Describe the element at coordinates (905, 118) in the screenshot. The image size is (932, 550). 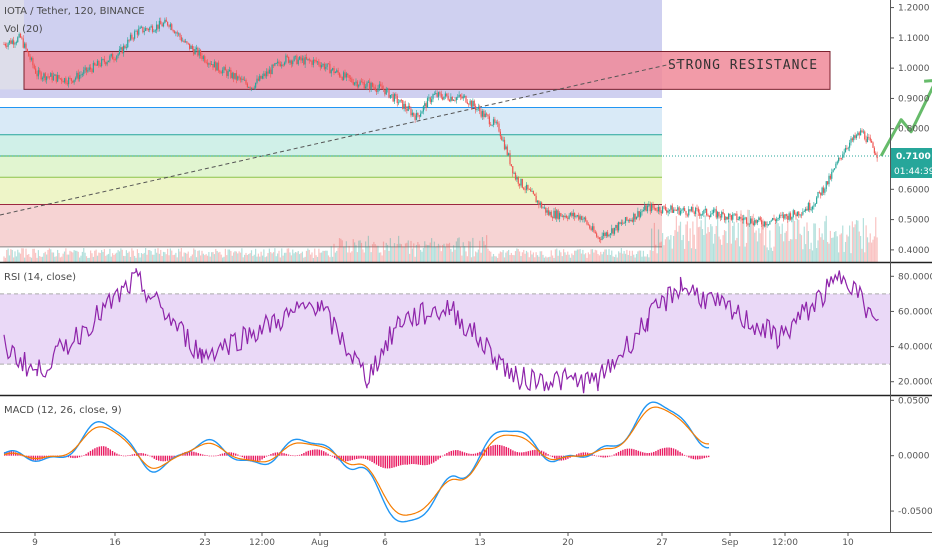
I see `projection-arrow` at that location.